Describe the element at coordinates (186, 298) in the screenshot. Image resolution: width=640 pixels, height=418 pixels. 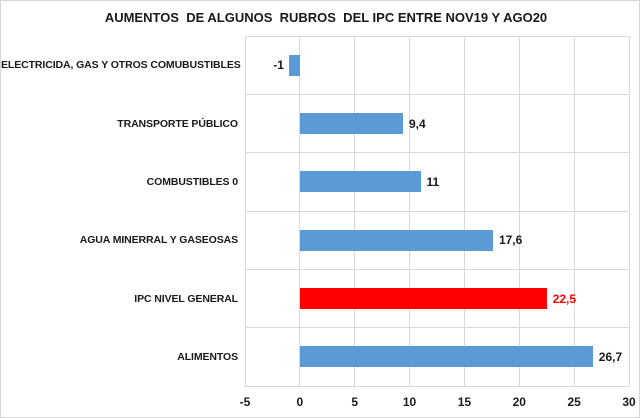
I see `category-label: IPC NIVEL GENERAL` at that location.